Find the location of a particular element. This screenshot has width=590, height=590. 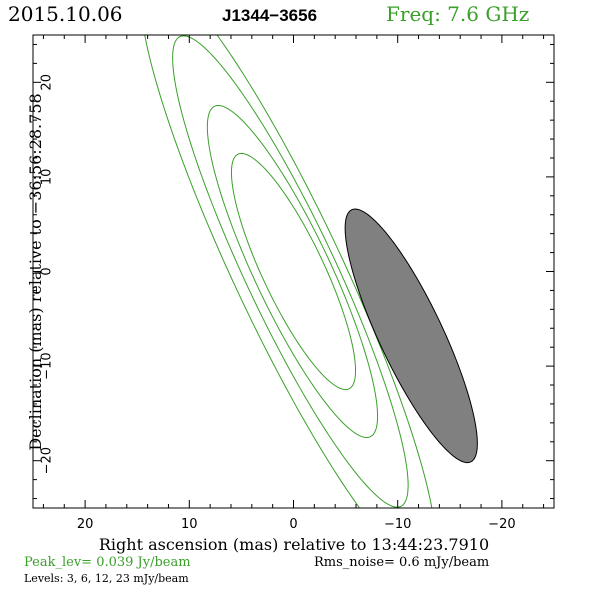

y-tick-label: 10 is located at coordinates (47, 177).